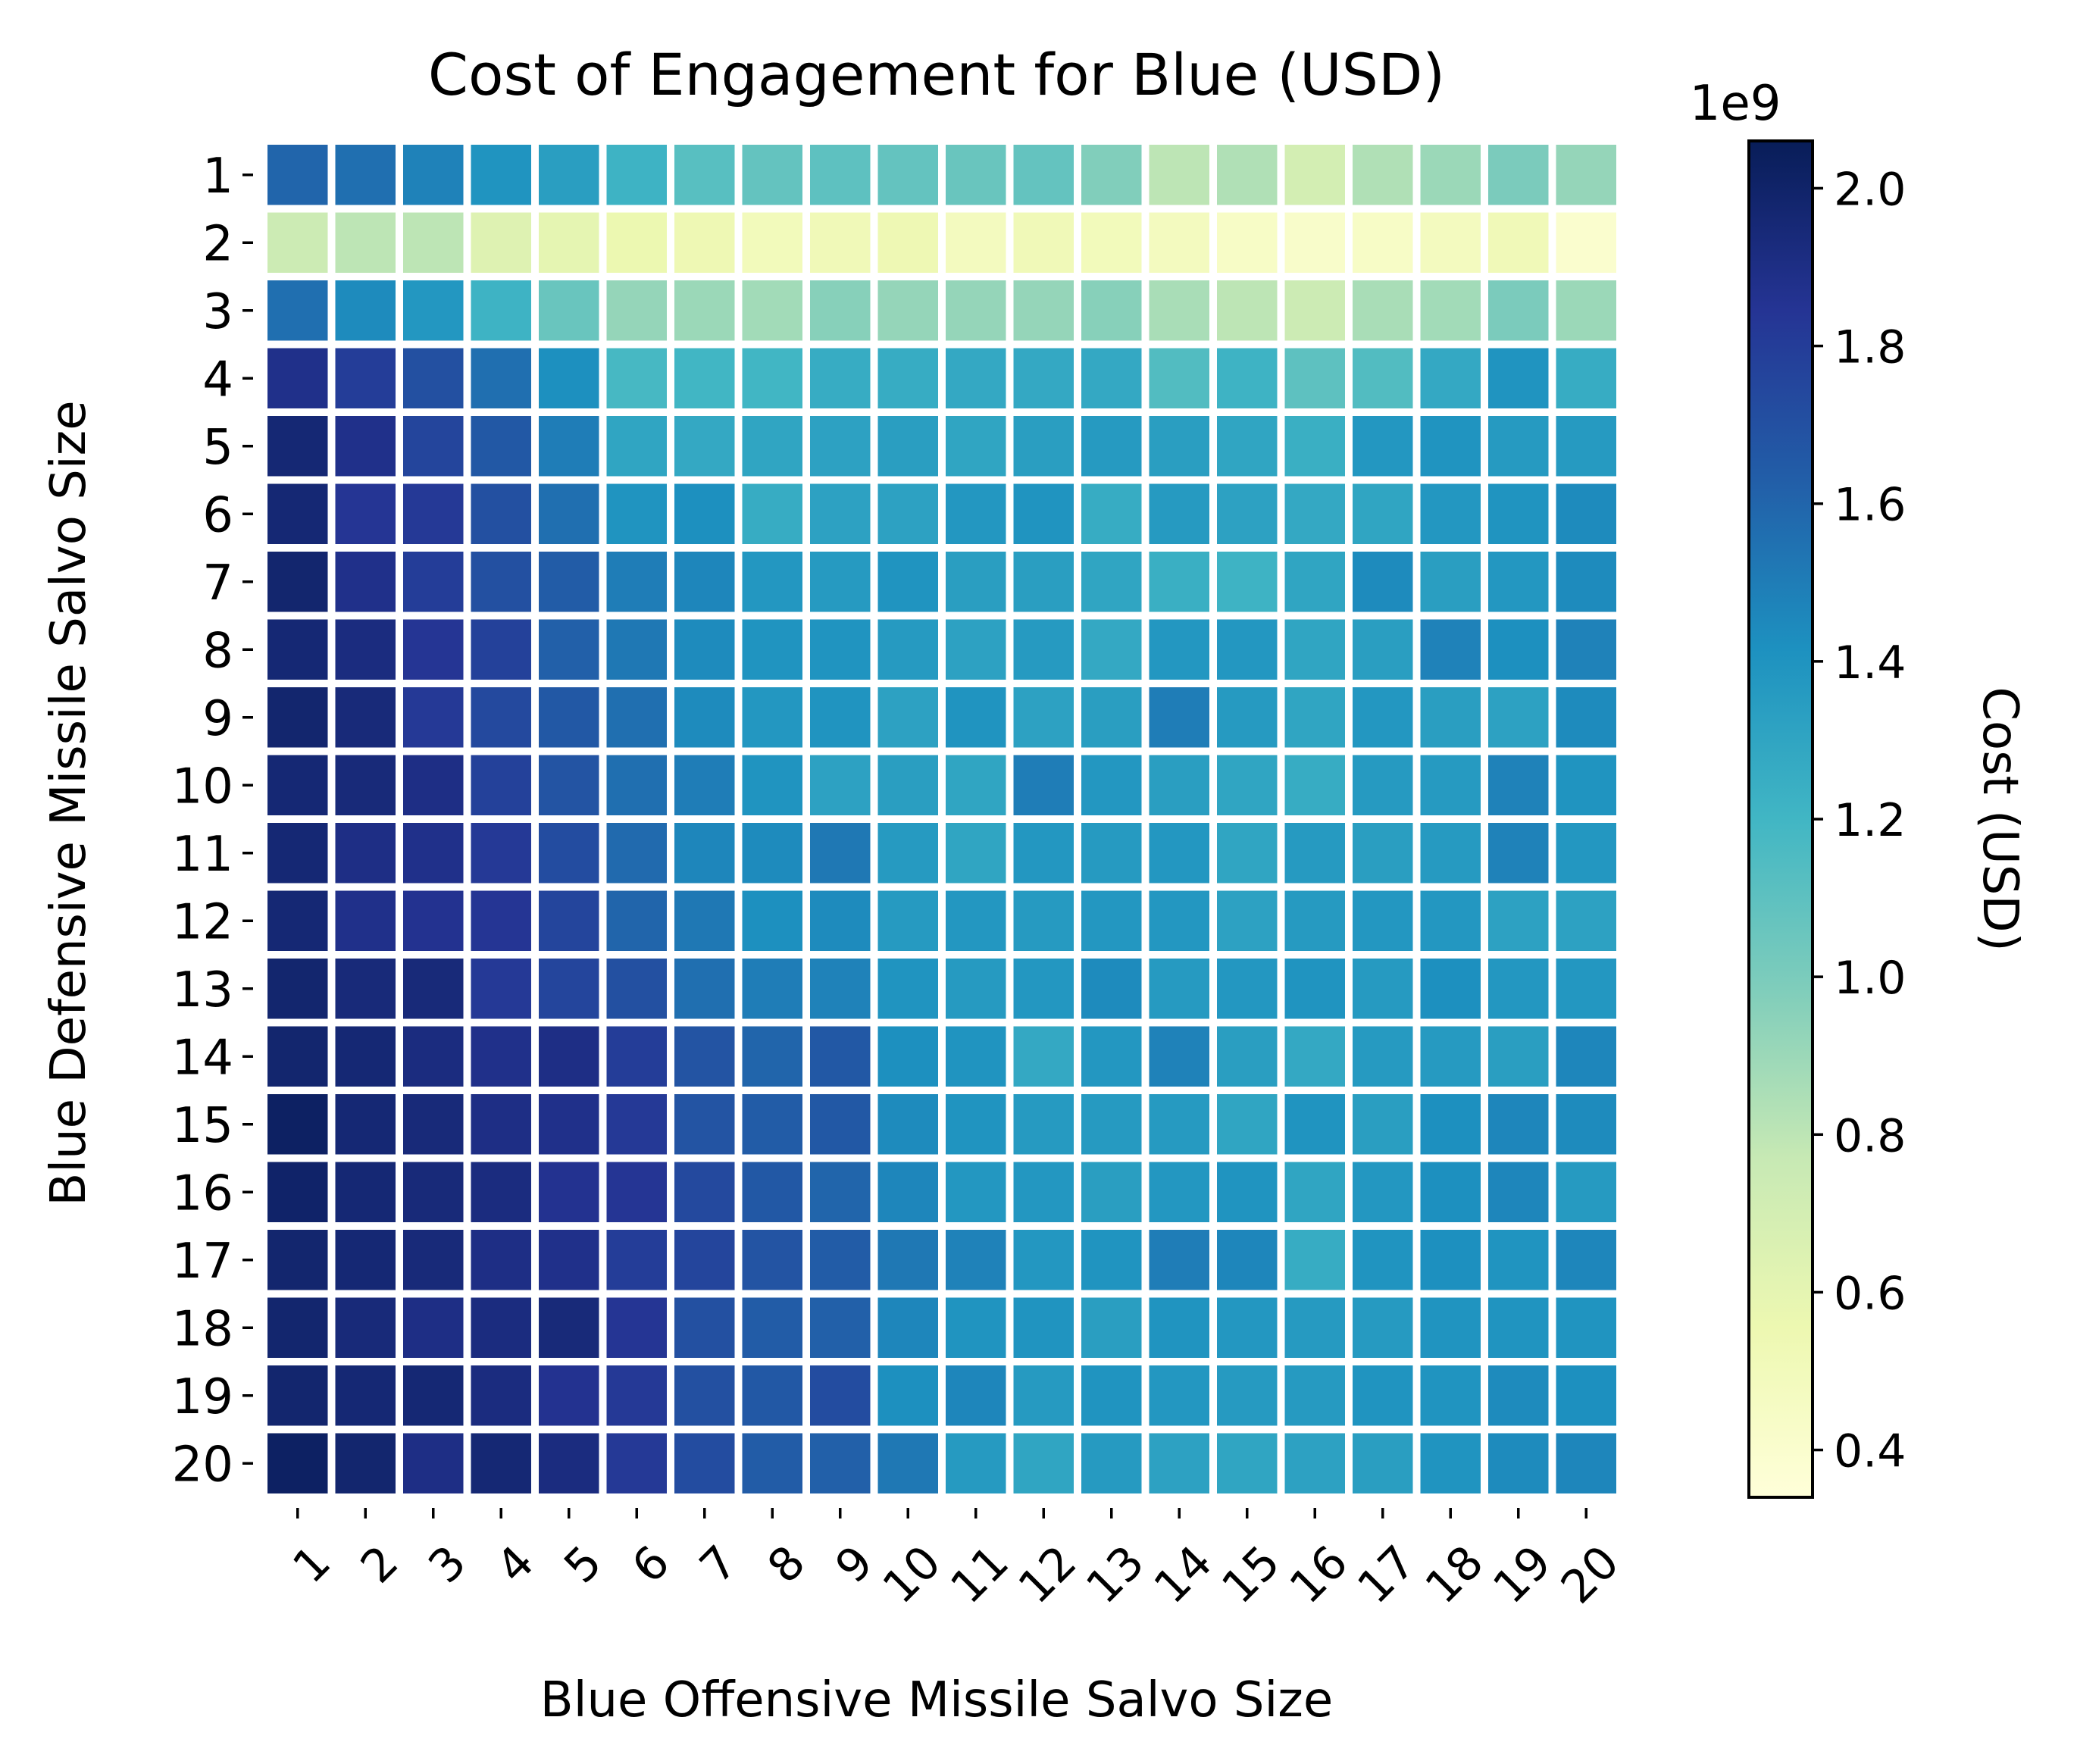 The width and height of the screenshot is (2077, 1764). Describe the element at coordinates (202, 855) in the screenshot. I see `y-tick-label: 11` at that location.